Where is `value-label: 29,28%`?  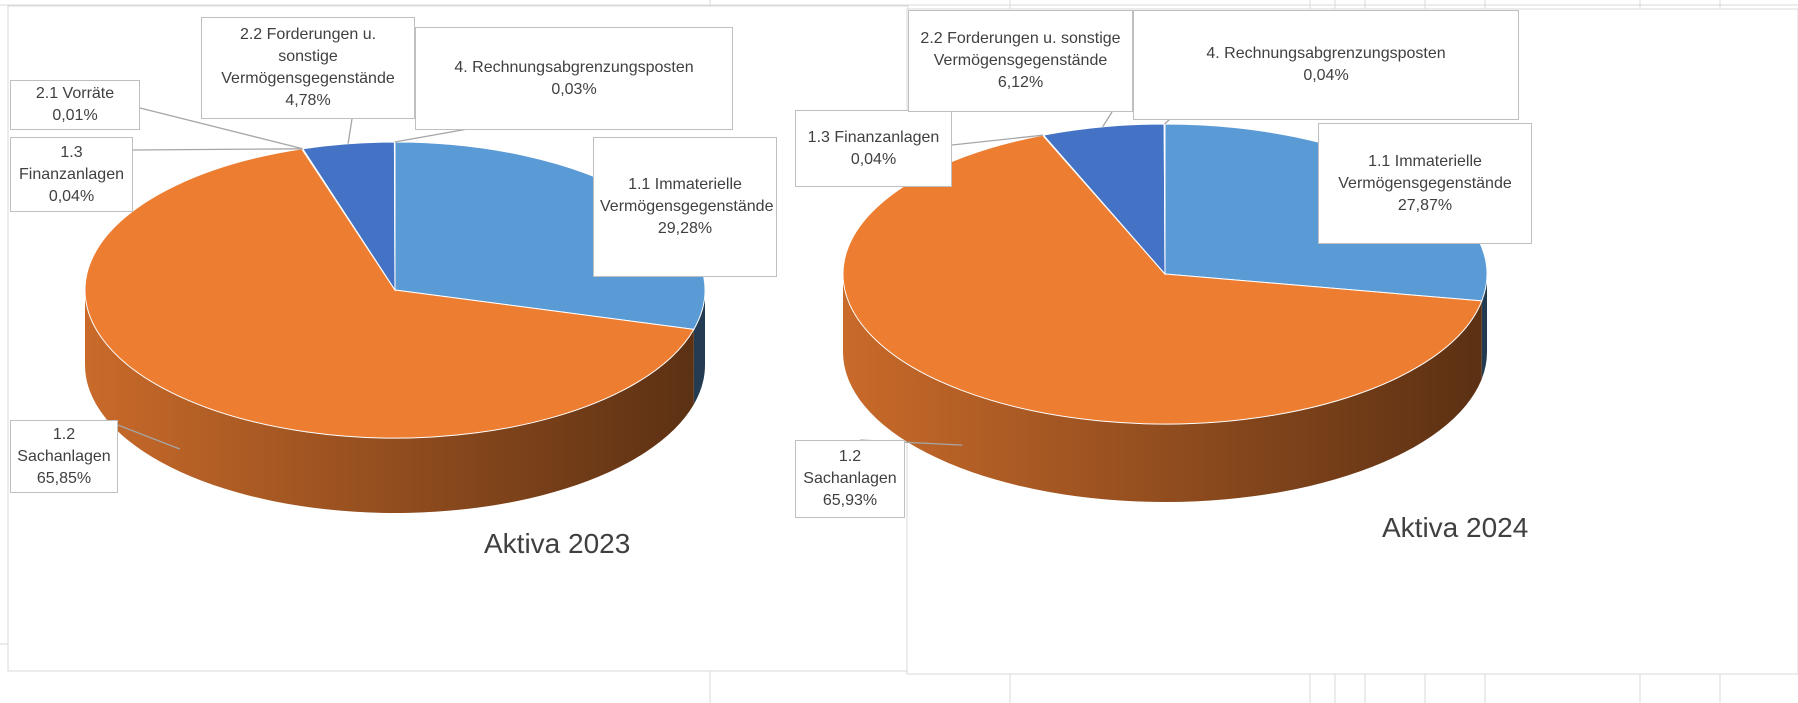
value-label: 29,28% is located at coordinates (685, 228).